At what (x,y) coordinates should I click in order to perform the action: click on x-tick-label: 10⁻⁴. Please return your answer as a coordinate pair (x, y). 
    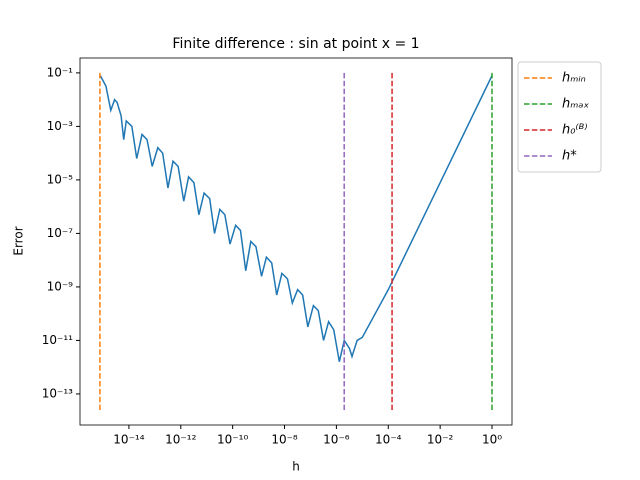
    Looking at the image, I should click on (388, 440).